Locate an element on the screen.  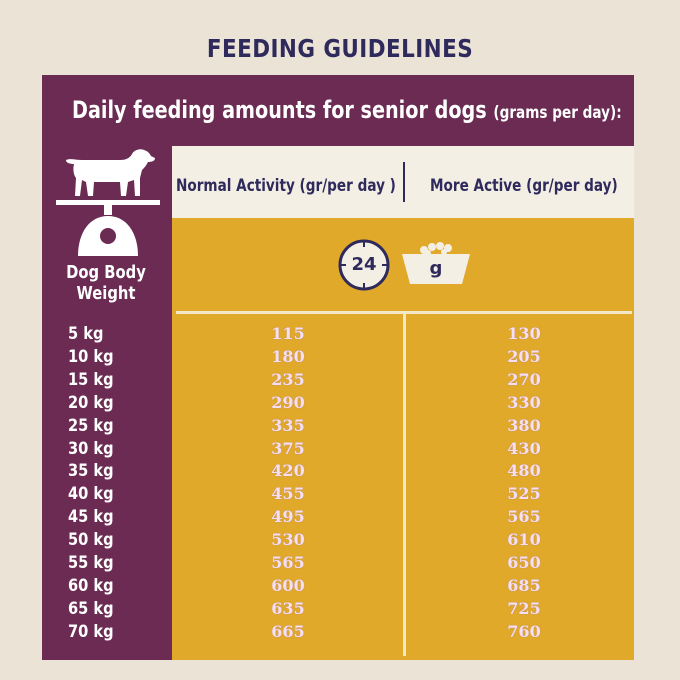
more-active-cell: 330 is located at coordinates (524, 402).